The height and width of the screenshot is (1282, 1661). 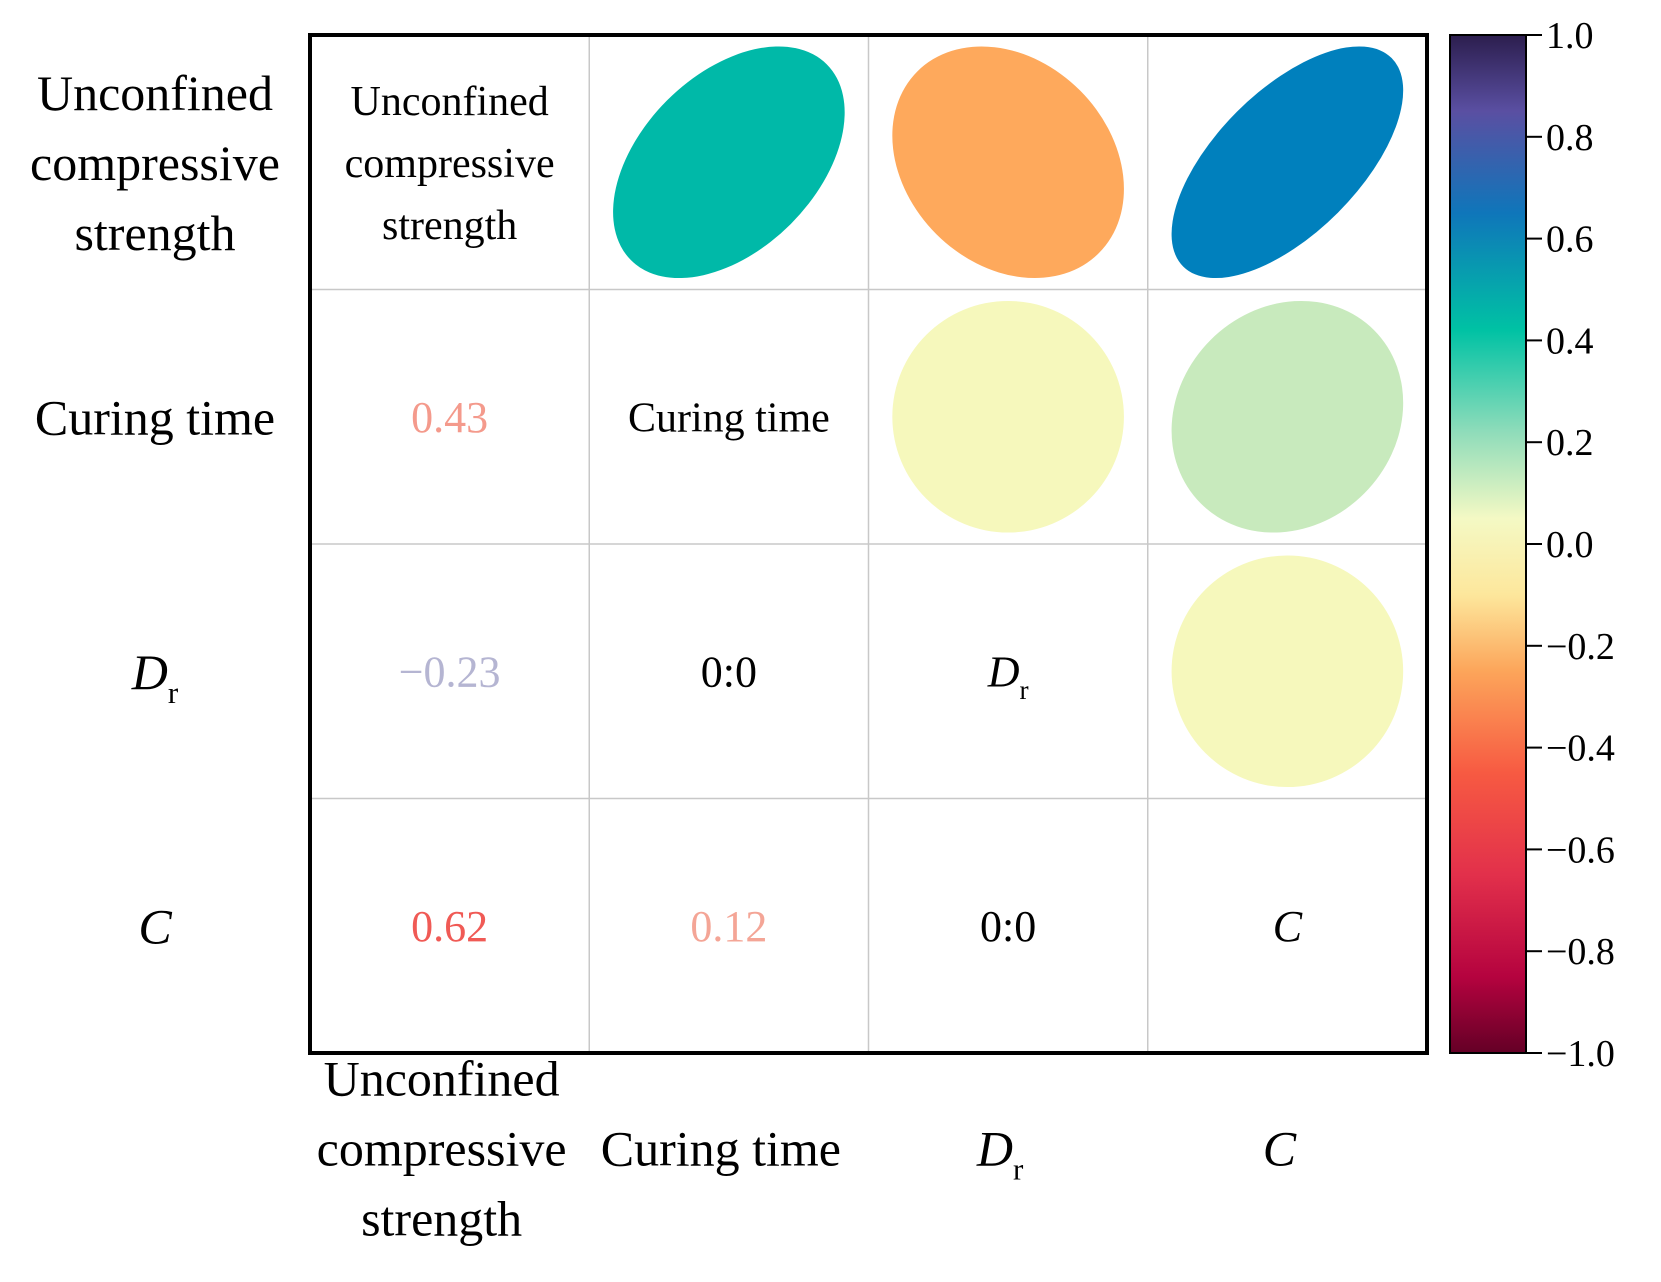 What do you see at coordinates (728, 926) in the screenshot?
I see `correlation-value: 0.12` at bounding box center [728, 926].